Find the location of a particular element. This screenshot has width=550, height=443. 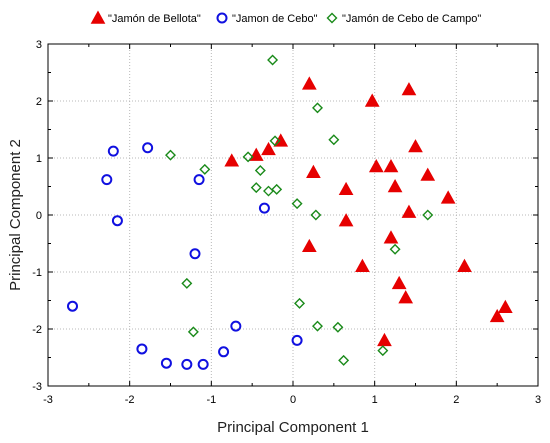

y-tick-label: 2 is located at coordinates (39, 102).